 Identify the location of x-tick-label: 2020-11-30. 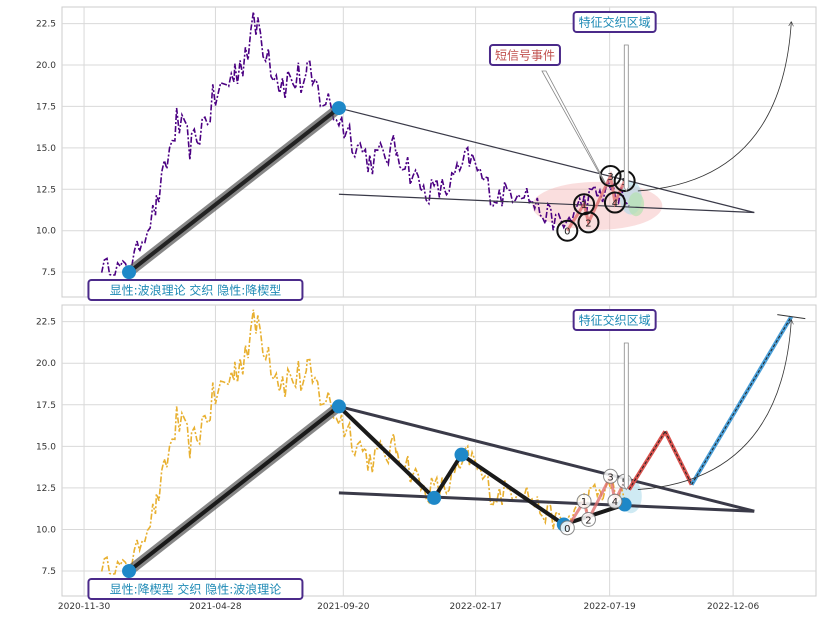
(84, 607).